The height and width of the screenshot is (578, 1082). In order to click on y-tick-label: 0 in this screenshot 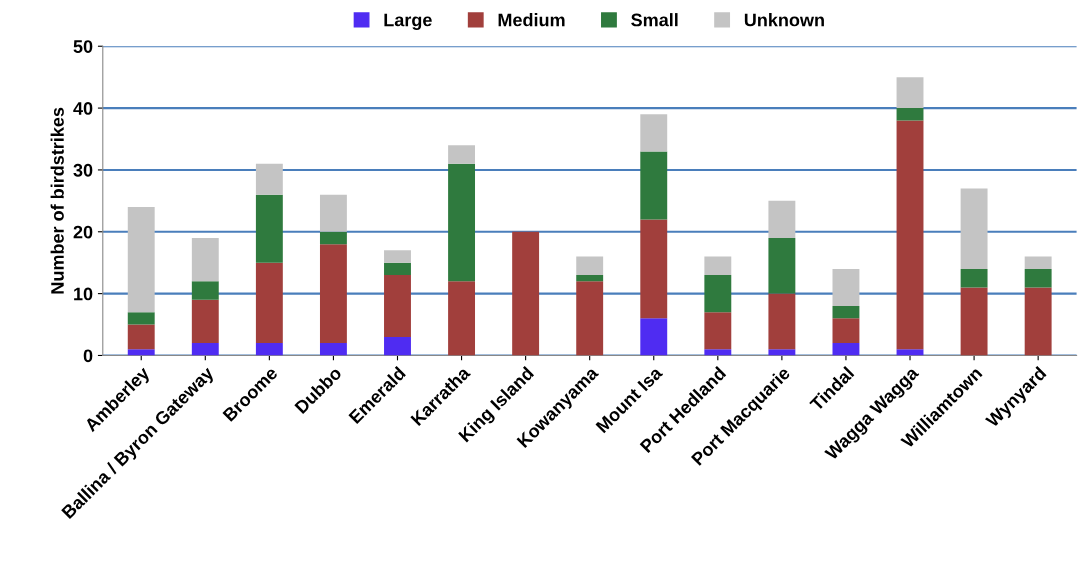, I will do `click(88, 356)`.